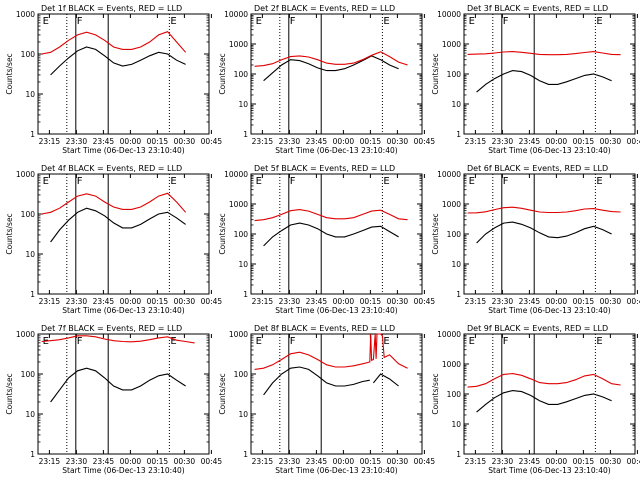 The image size is (640, 480). What do you see at coordinates (537, 328) in the screenshot?
I see `chart-title: Det 9f BLACK = Events, RED = LLD` at bounding box center [537, 328].